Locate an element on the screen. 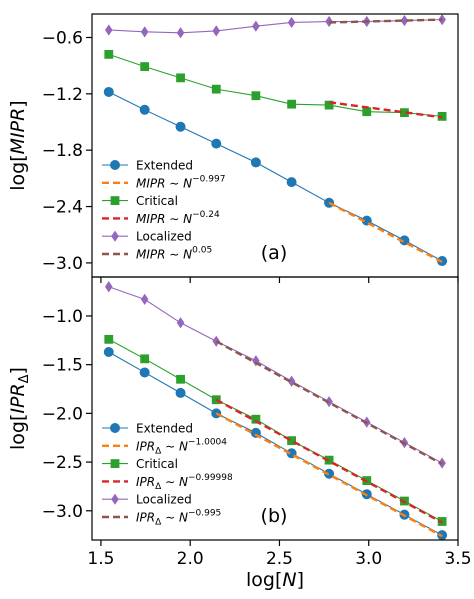 This screenshot has height=599, width=474. legend-item: IPRΔ ∼ N−0.995 is located at coordinates (161, 518).